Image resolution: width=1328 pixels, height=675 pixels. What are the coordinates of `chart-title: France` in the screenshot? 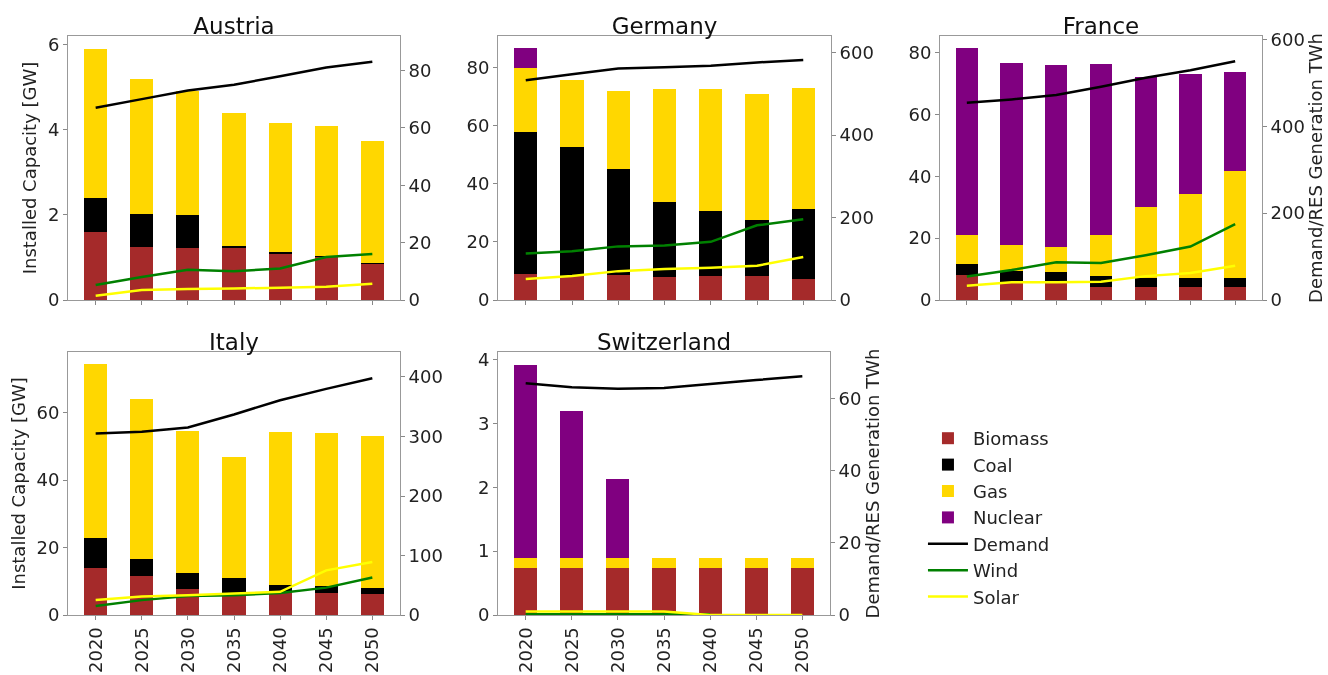 It's located at (1101, 26).